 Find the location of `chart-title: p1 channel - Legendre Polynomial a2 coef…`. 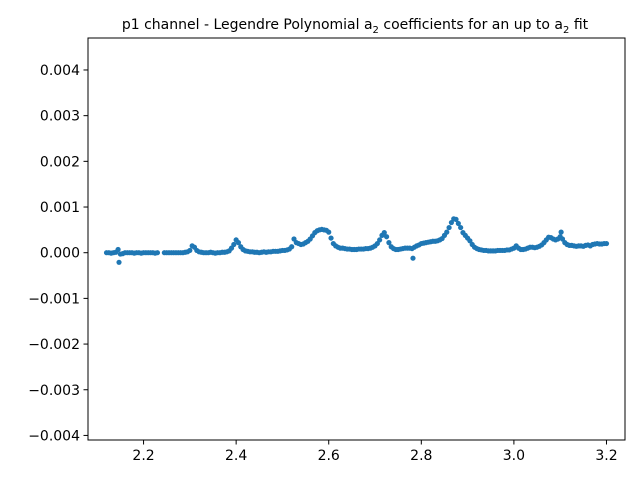

chart-title: p1 channel - Legendre Polynomial a2 coef… is located at coordinates (355, 26).